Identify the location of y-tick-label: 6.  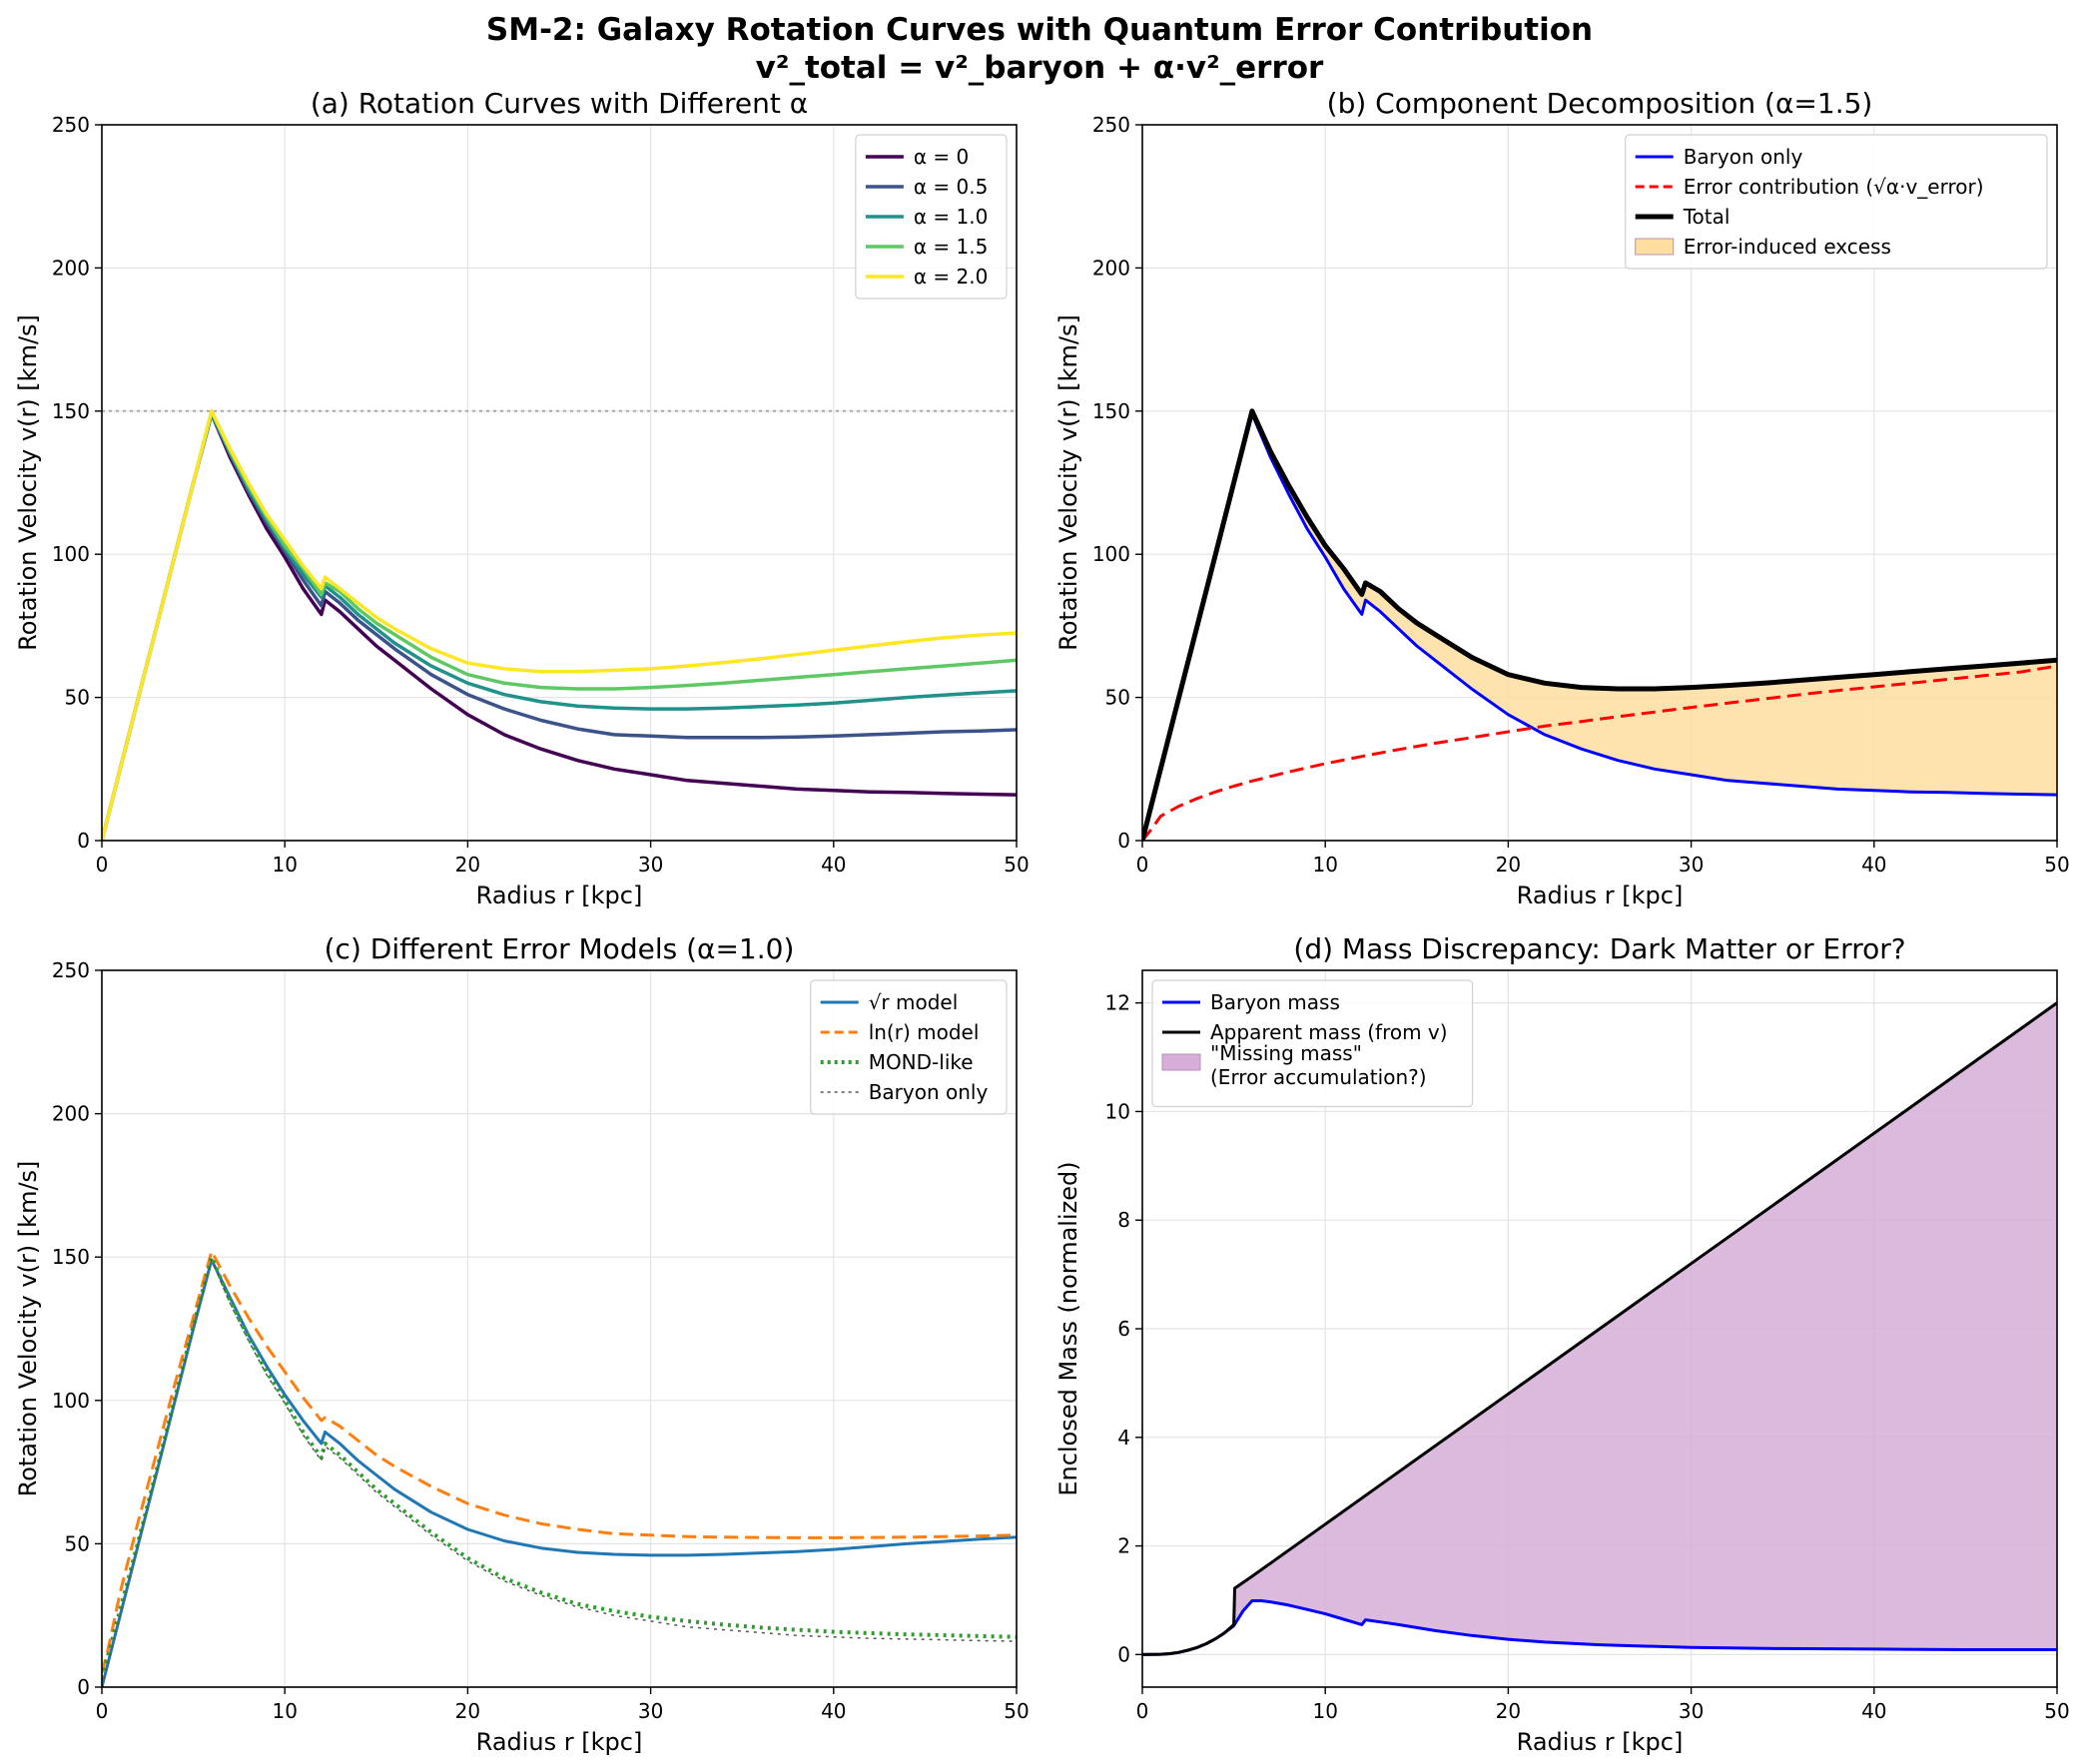
(1123, 1329).